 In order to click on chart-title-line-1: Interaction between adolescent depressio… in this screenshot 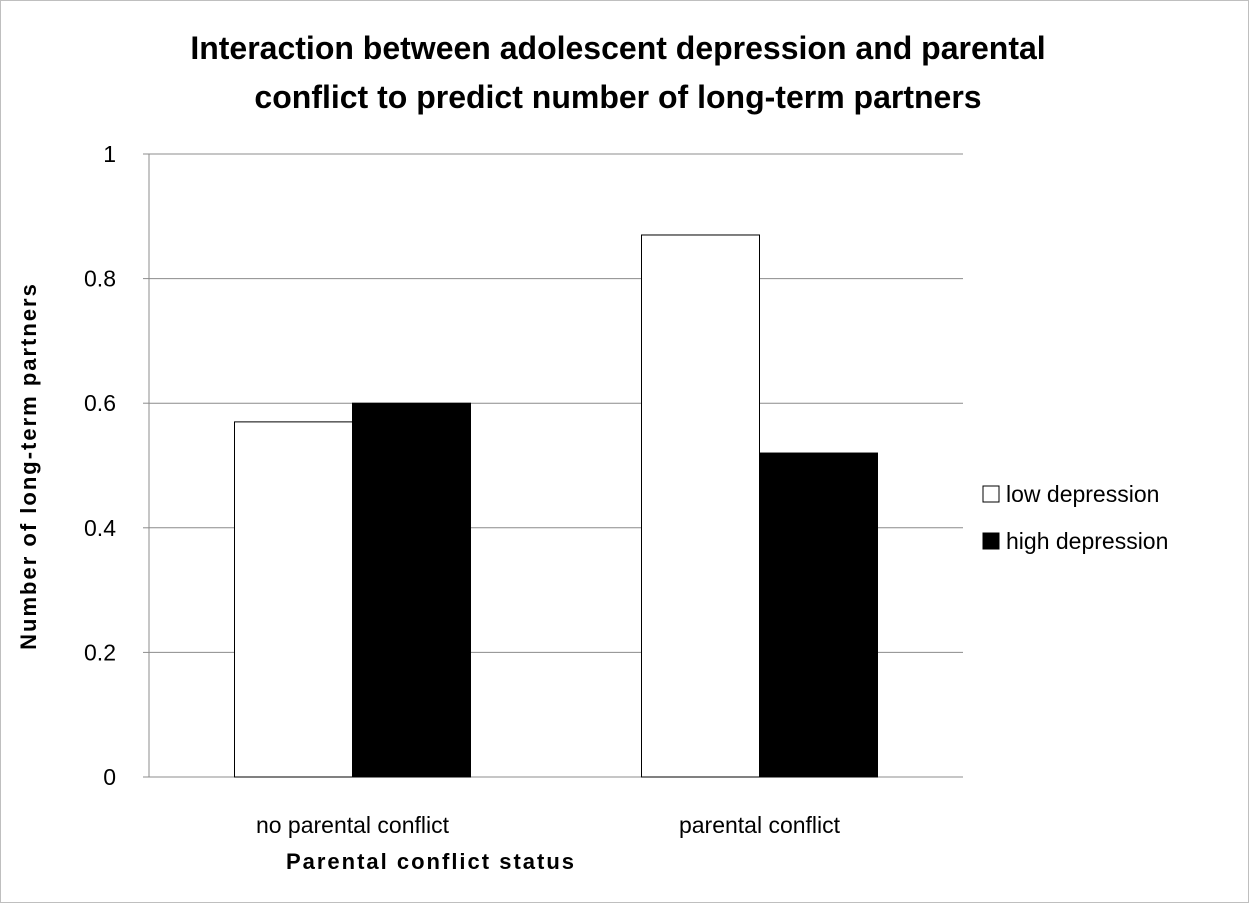, I will do `click(617, 48)`.